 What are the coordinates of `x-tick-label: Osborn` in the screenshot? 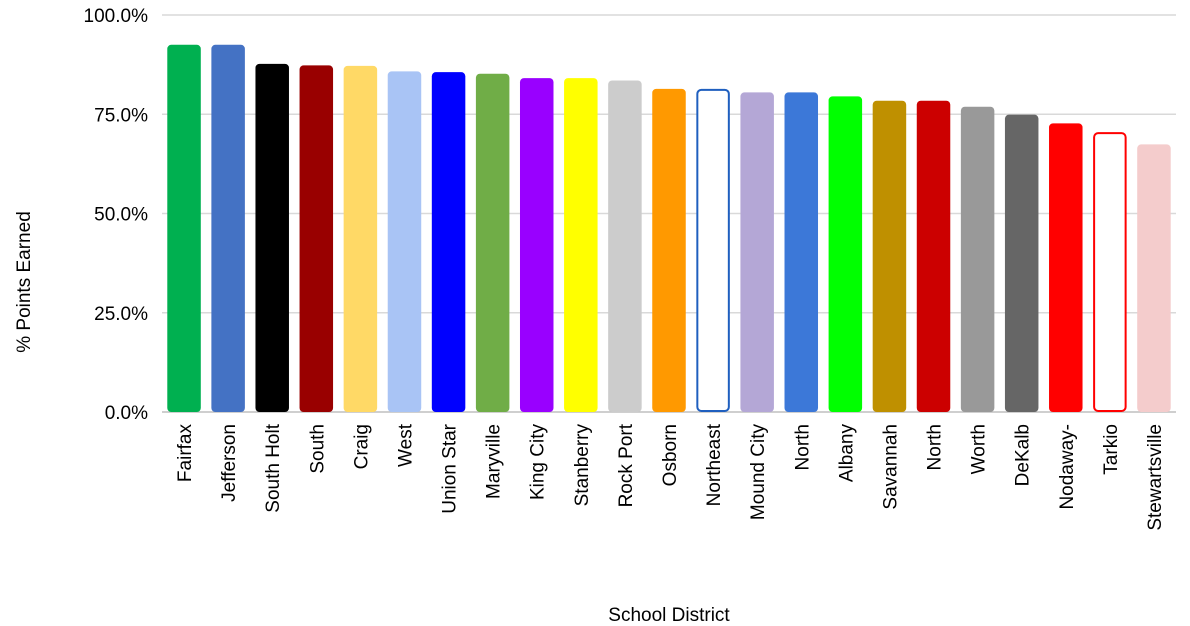 It's located at (670, 455).